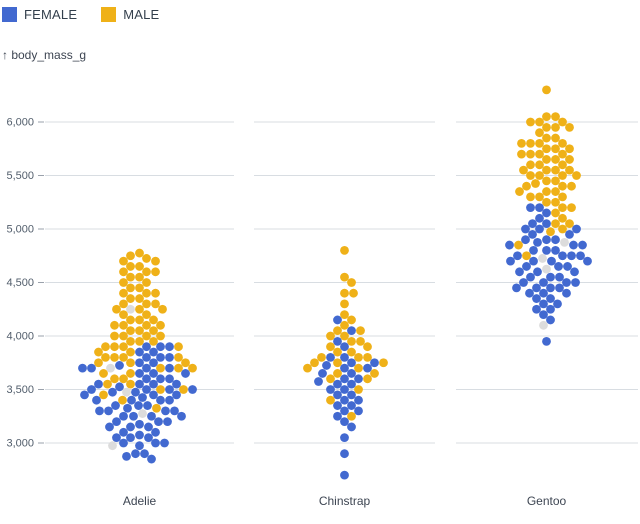  What do you see at coordinates (141, 14) in the screenshot?
I see `legend-label-male: MALE` at bounding box center [141, 14].